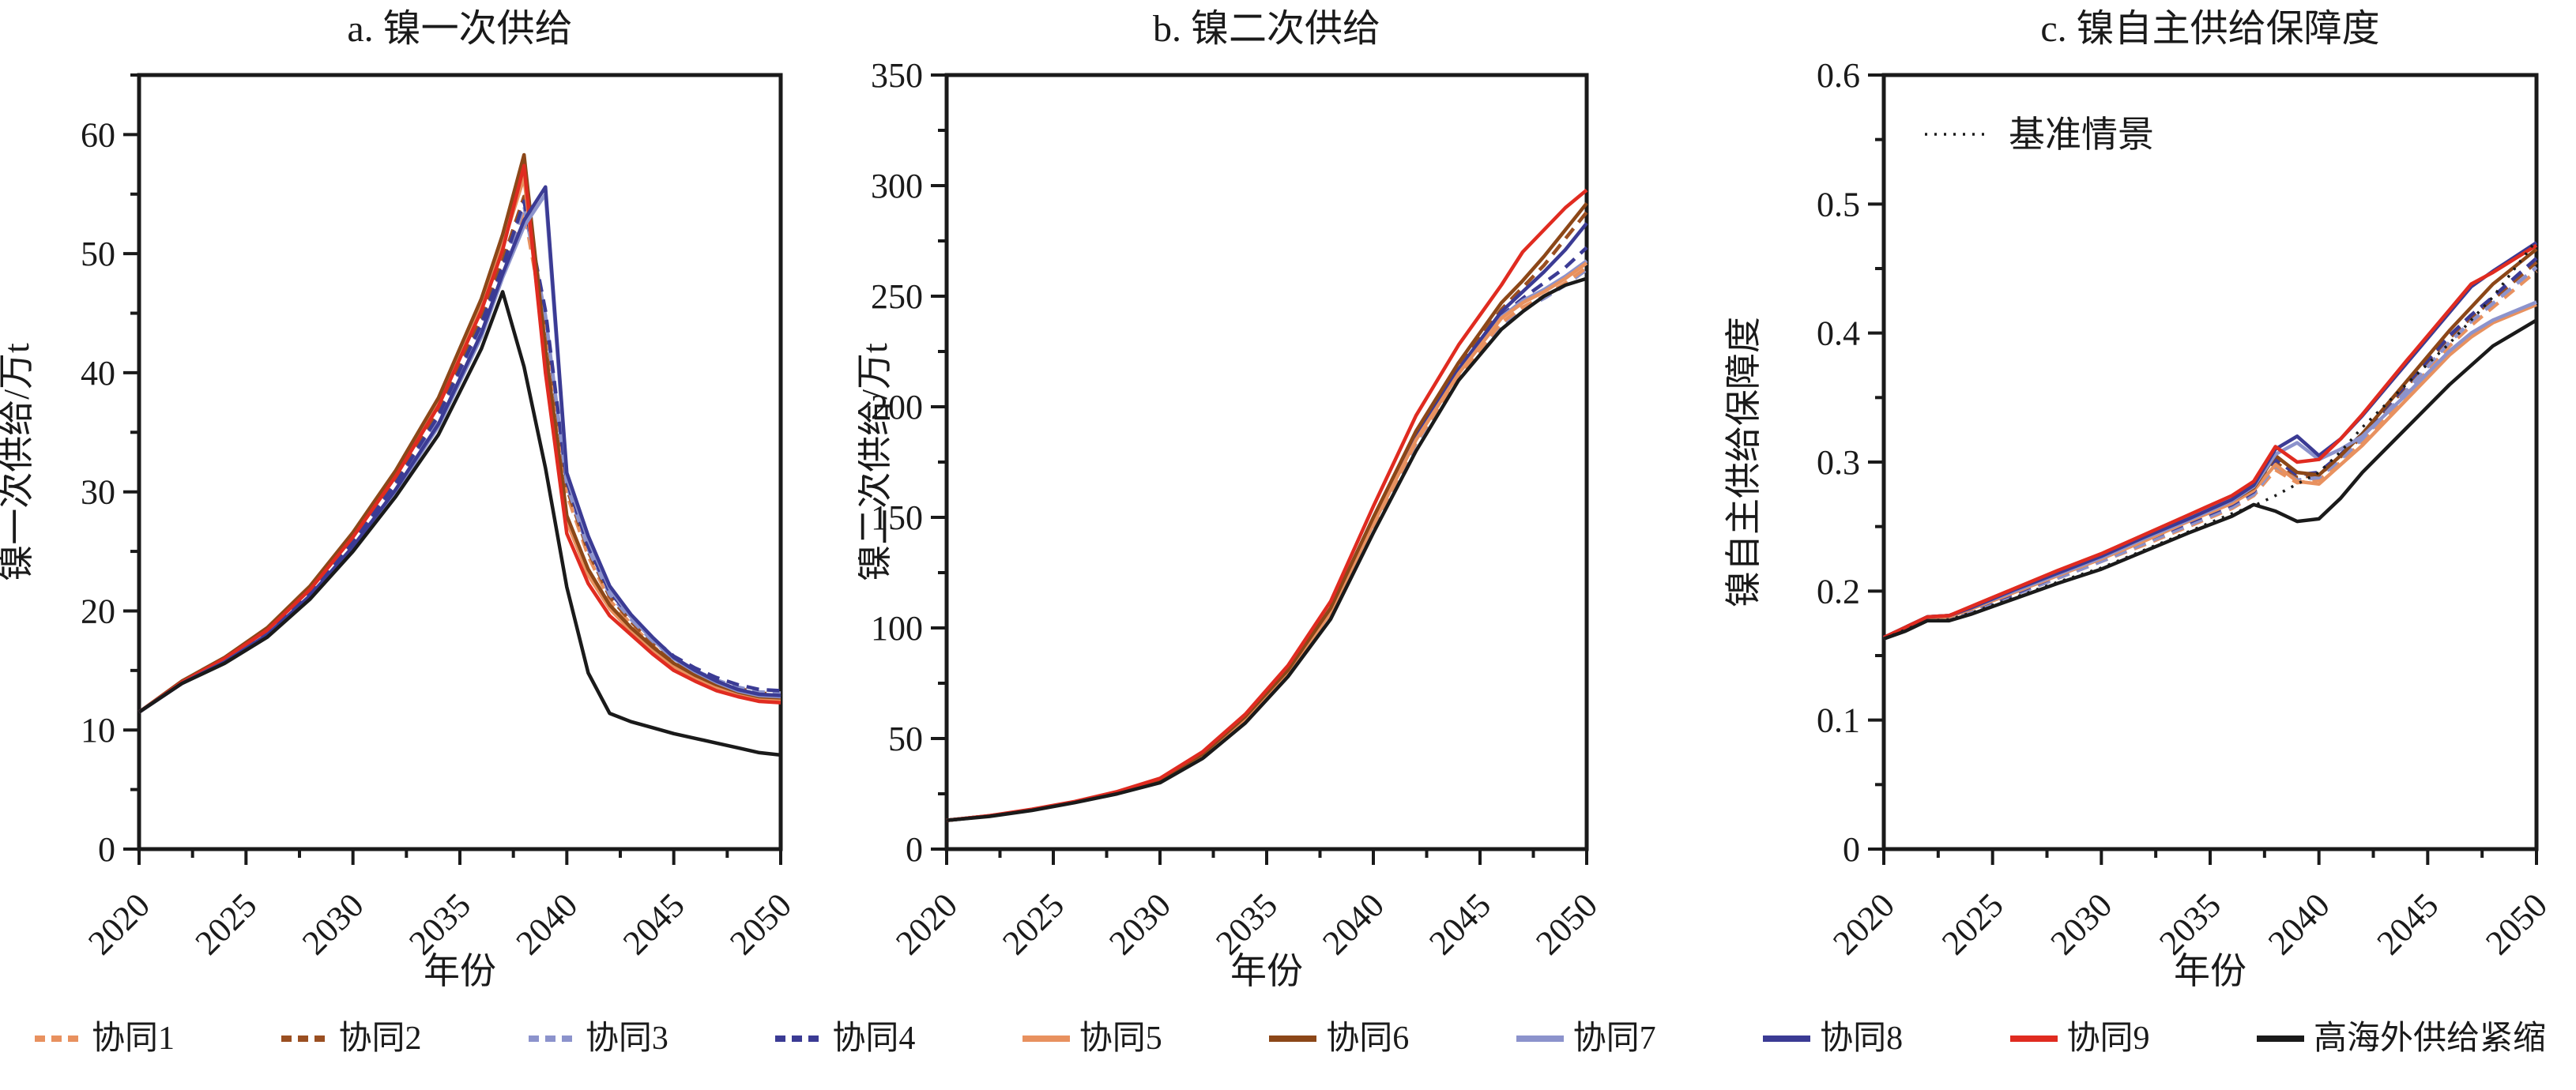 The height and width of the screenshot is (1090, 2576). Describe the element at coordinates (1540, 1039) in the screenshot. I see `legend-swatch-xietong7` at that location.